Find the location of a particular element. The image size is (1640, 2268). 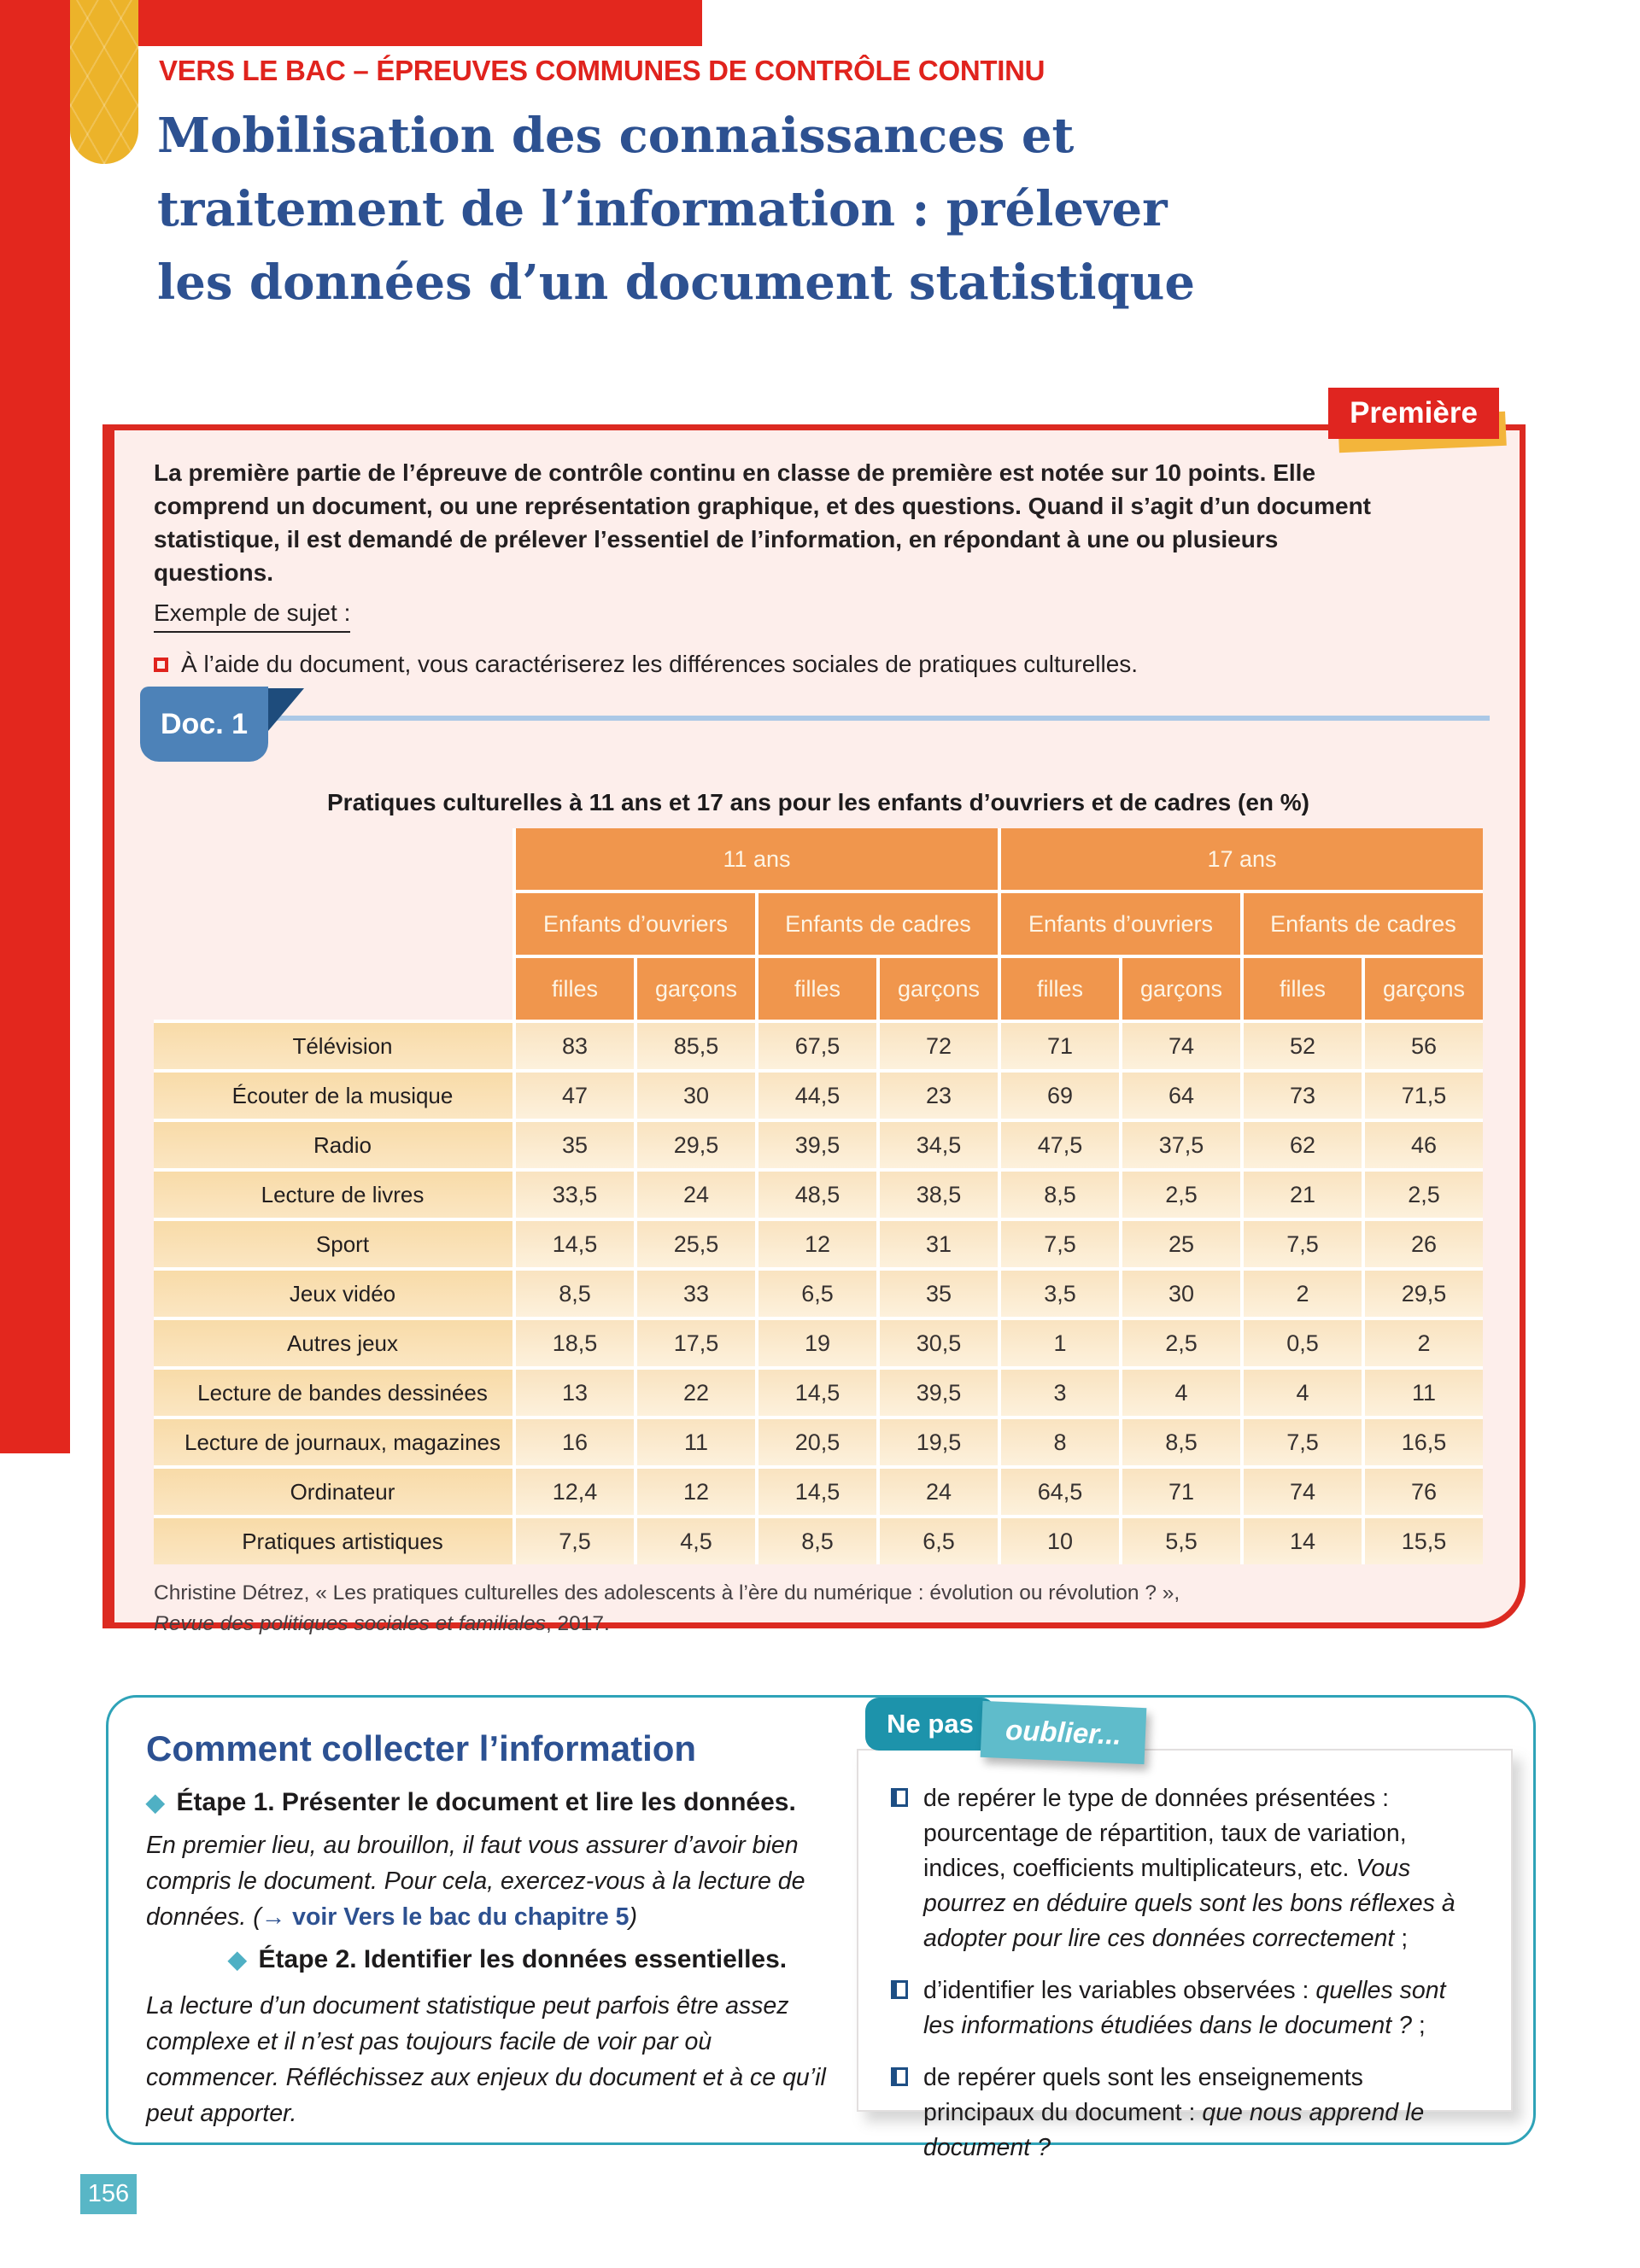

chapter-reference-link: → voir Vers le bac du chapitre 5 is located at coordinates (445, 1917).